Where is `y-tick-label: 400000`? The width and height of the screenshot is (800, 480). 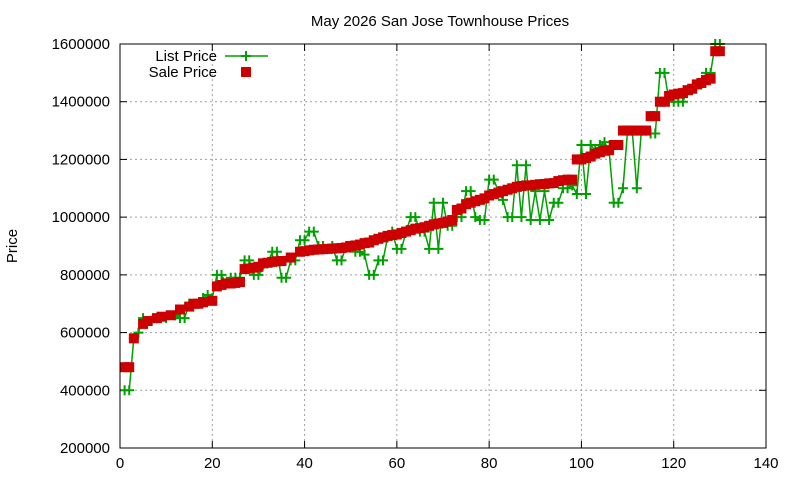 y-tick-label: 400000 is located at coordinates (85, 390).